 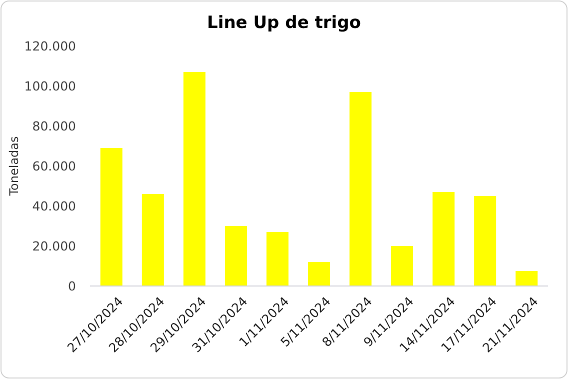 I want to click on y-axis-title: Toneladas, so click(x=14, y=166).